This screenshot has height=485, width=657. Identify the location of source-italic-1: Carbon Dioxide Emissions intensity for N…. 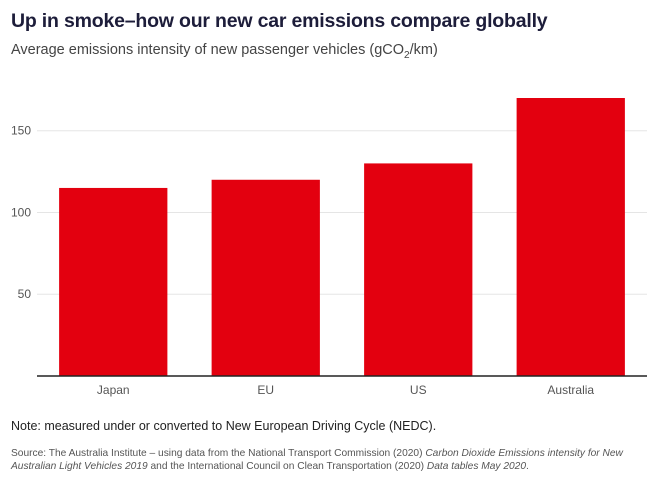
(317, 460).